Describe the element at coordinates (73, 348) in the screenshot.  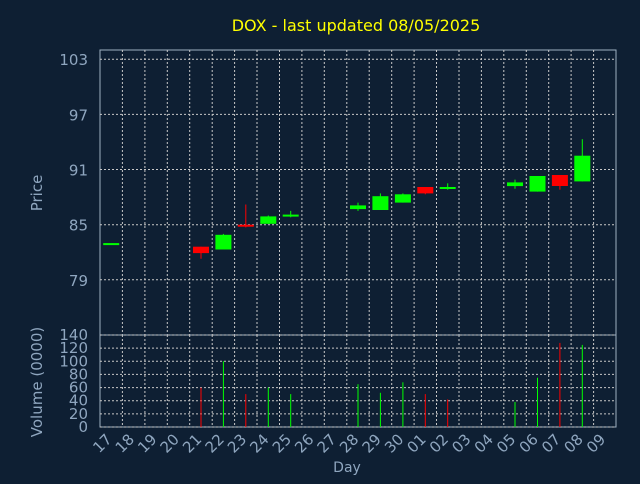
I see `volume-tick-label: 120` at that location.